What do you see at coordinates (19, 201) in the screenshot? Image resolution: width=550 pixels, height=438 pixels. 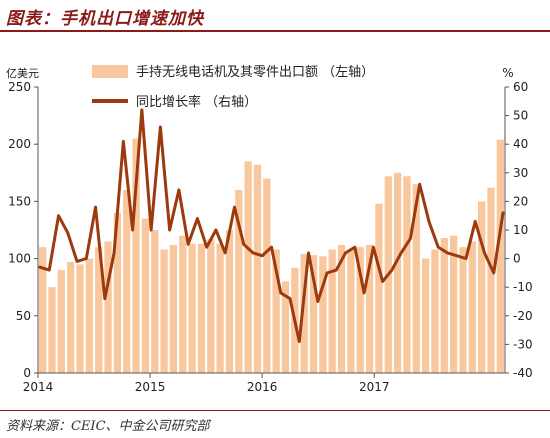 I see `left-tick-label-3: 150` at bounding box center [19, 201].